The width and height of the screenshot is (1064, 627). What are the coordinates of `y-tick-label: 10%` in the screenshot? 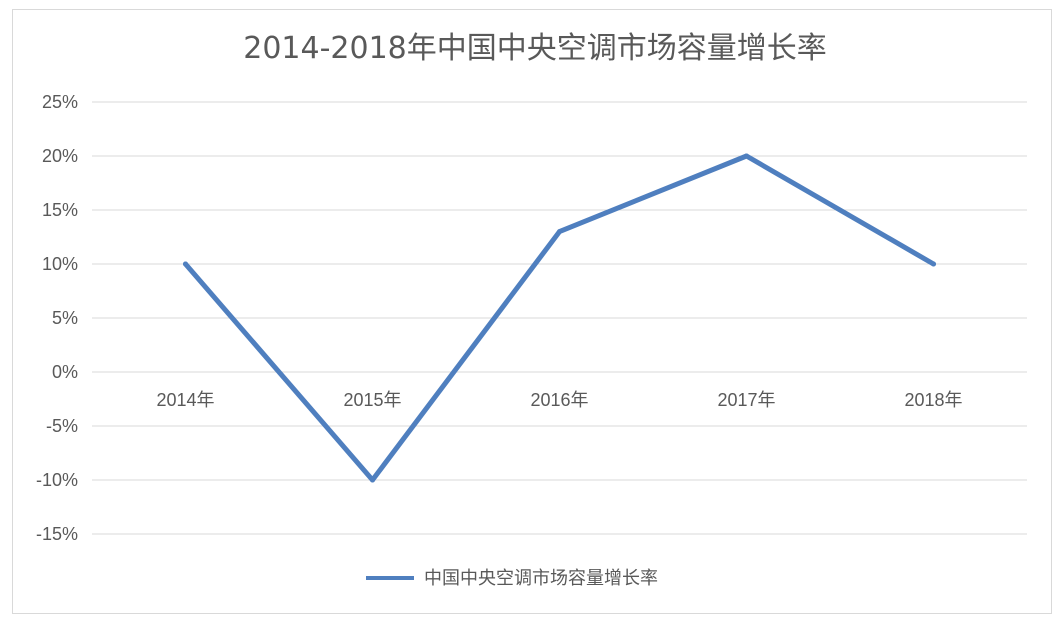 It's located at (60, 264).